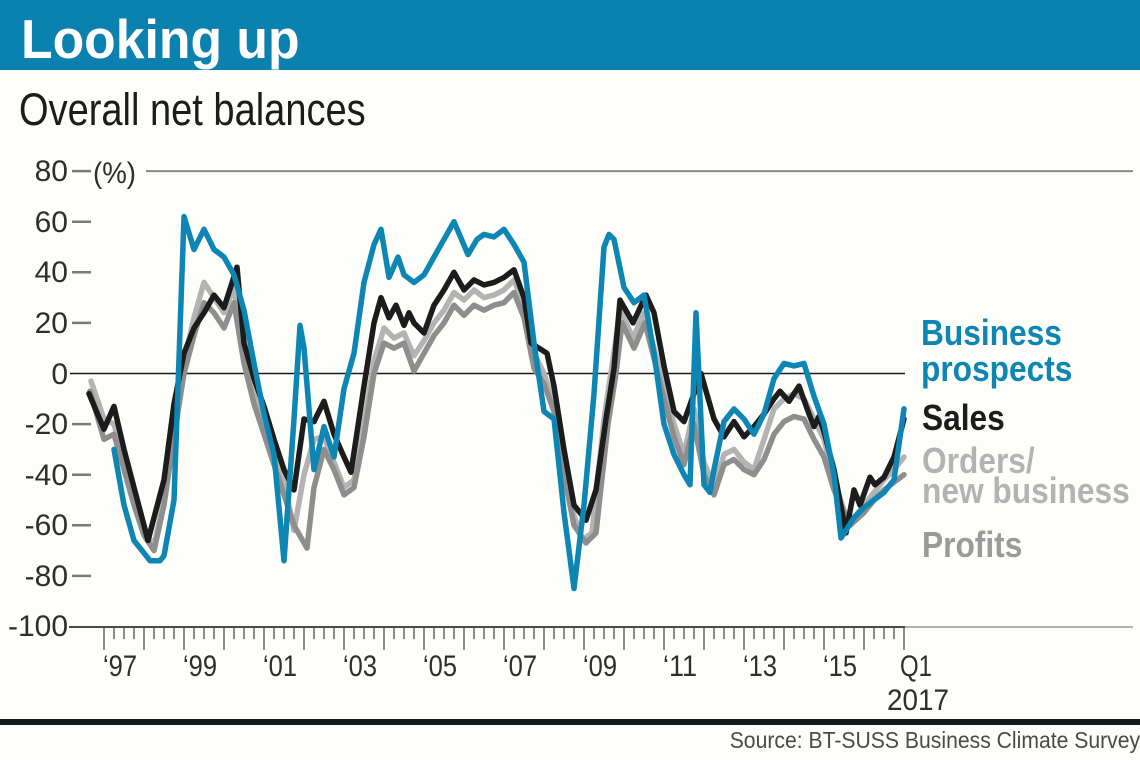 The width and height of the screenshot is (1140, 760). I want to click on svg-text: Q1, so click(916, 666).